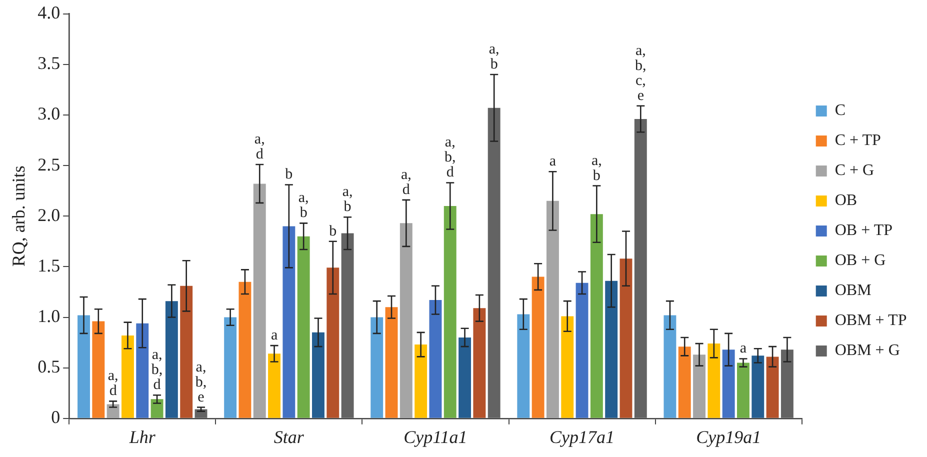 The image size is (927, 457). Describe the element at coordinates (846, 201) in the screenshot. I see `legend-label: OB` at that location.